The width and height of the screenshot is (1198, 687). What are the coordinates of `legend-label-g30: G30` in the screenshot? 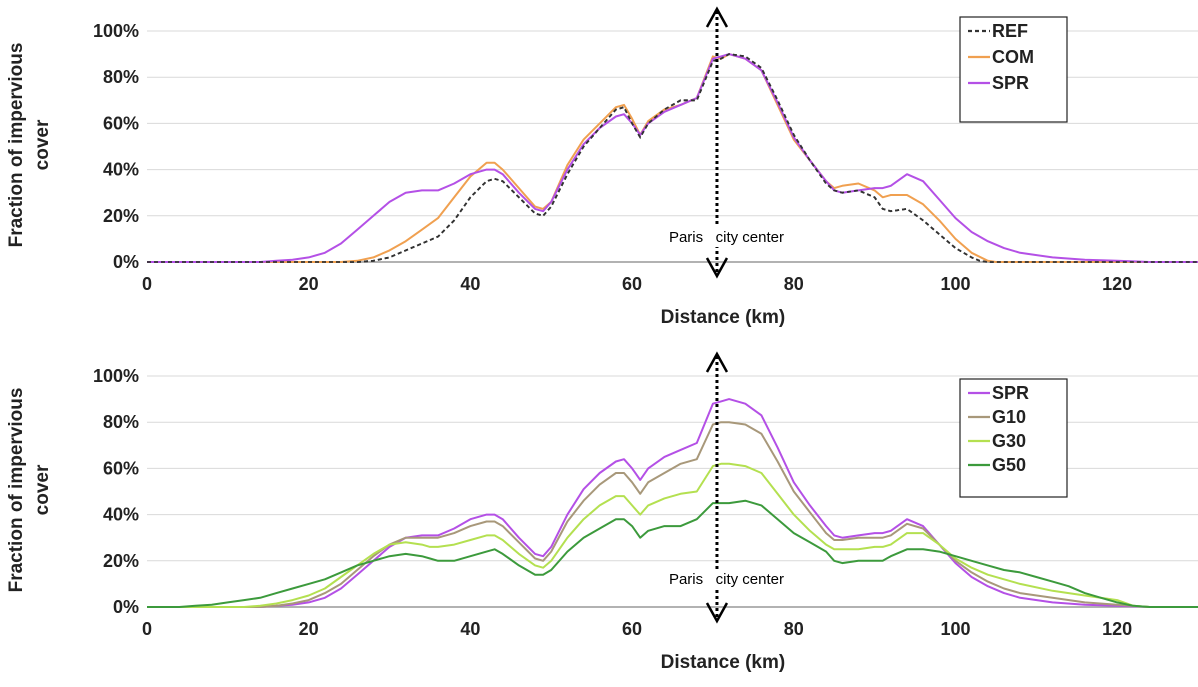 It's located at (1009, 441).